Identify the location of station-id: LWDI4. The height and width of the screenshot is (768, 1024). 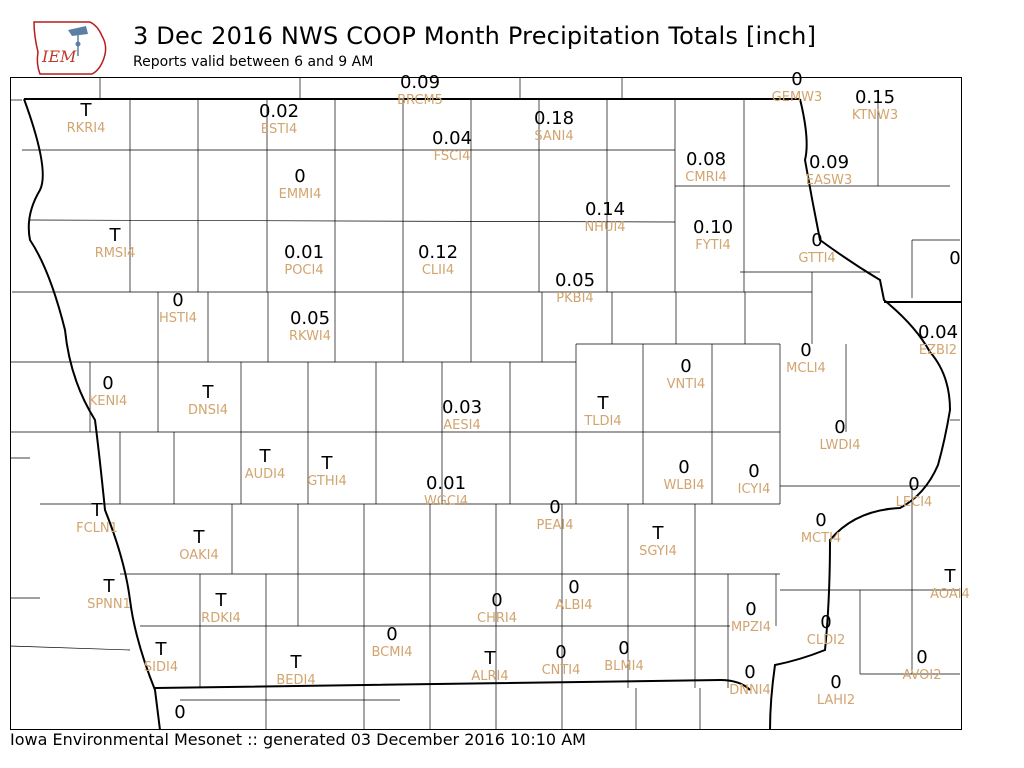
(839, 445).